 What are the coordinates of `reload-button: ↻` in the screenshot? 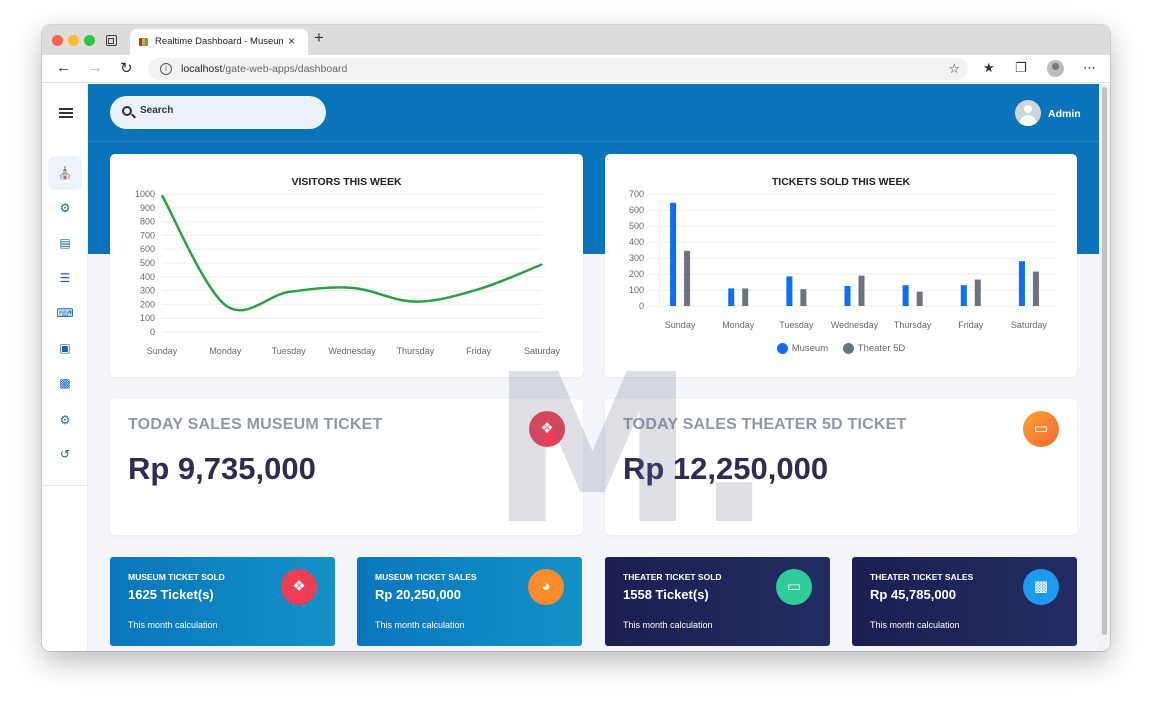 It's located at (126, 68).